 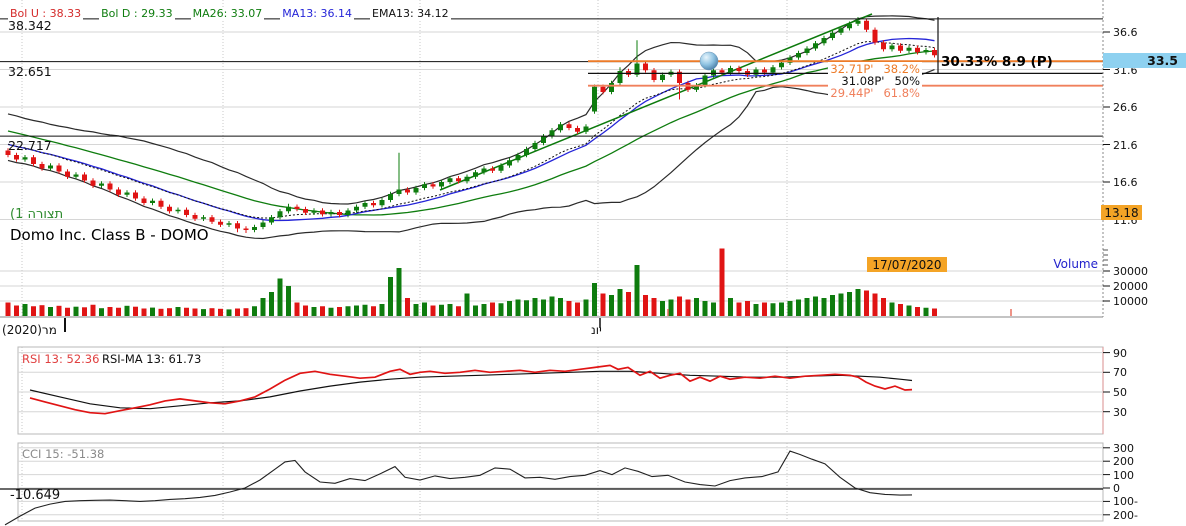 I want to click on rsi-axis-tick-label: 90, so click(x=1120, y=353).